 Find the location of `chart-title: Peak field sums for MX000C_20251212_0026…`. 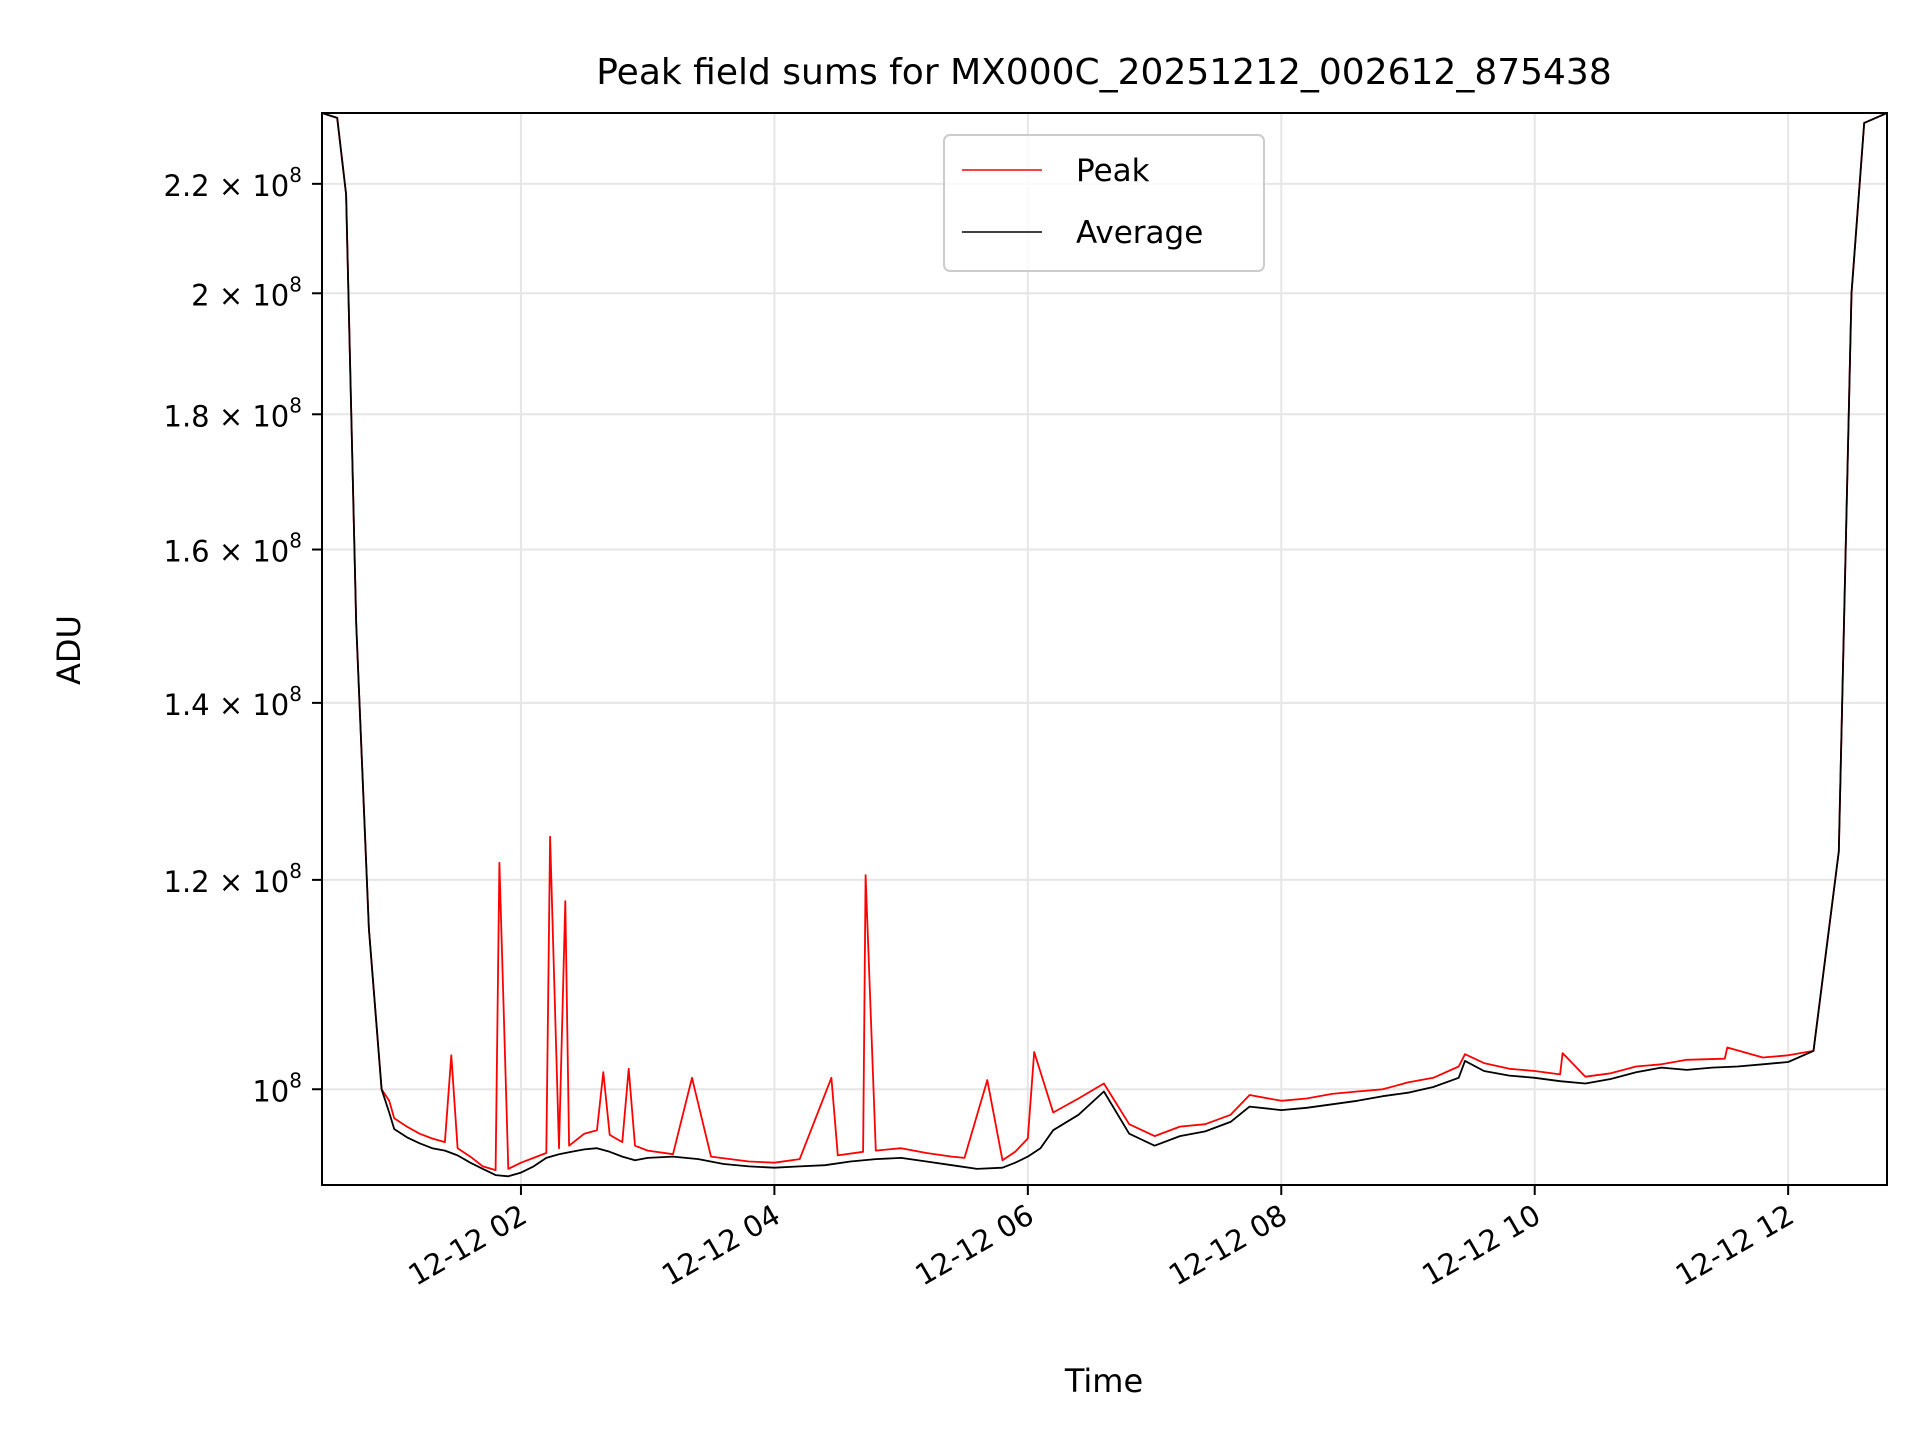

chart-title: Peak field sums for MX000C_20251212_0026… is located at coordinates (1104, 72).